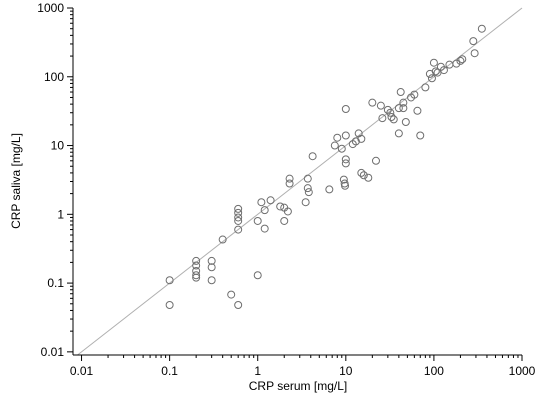 The image size is (550, 406). Describe the element at coordinates (522, 371) in the screenshot. I see `x-tick-label: 1000` at that location.